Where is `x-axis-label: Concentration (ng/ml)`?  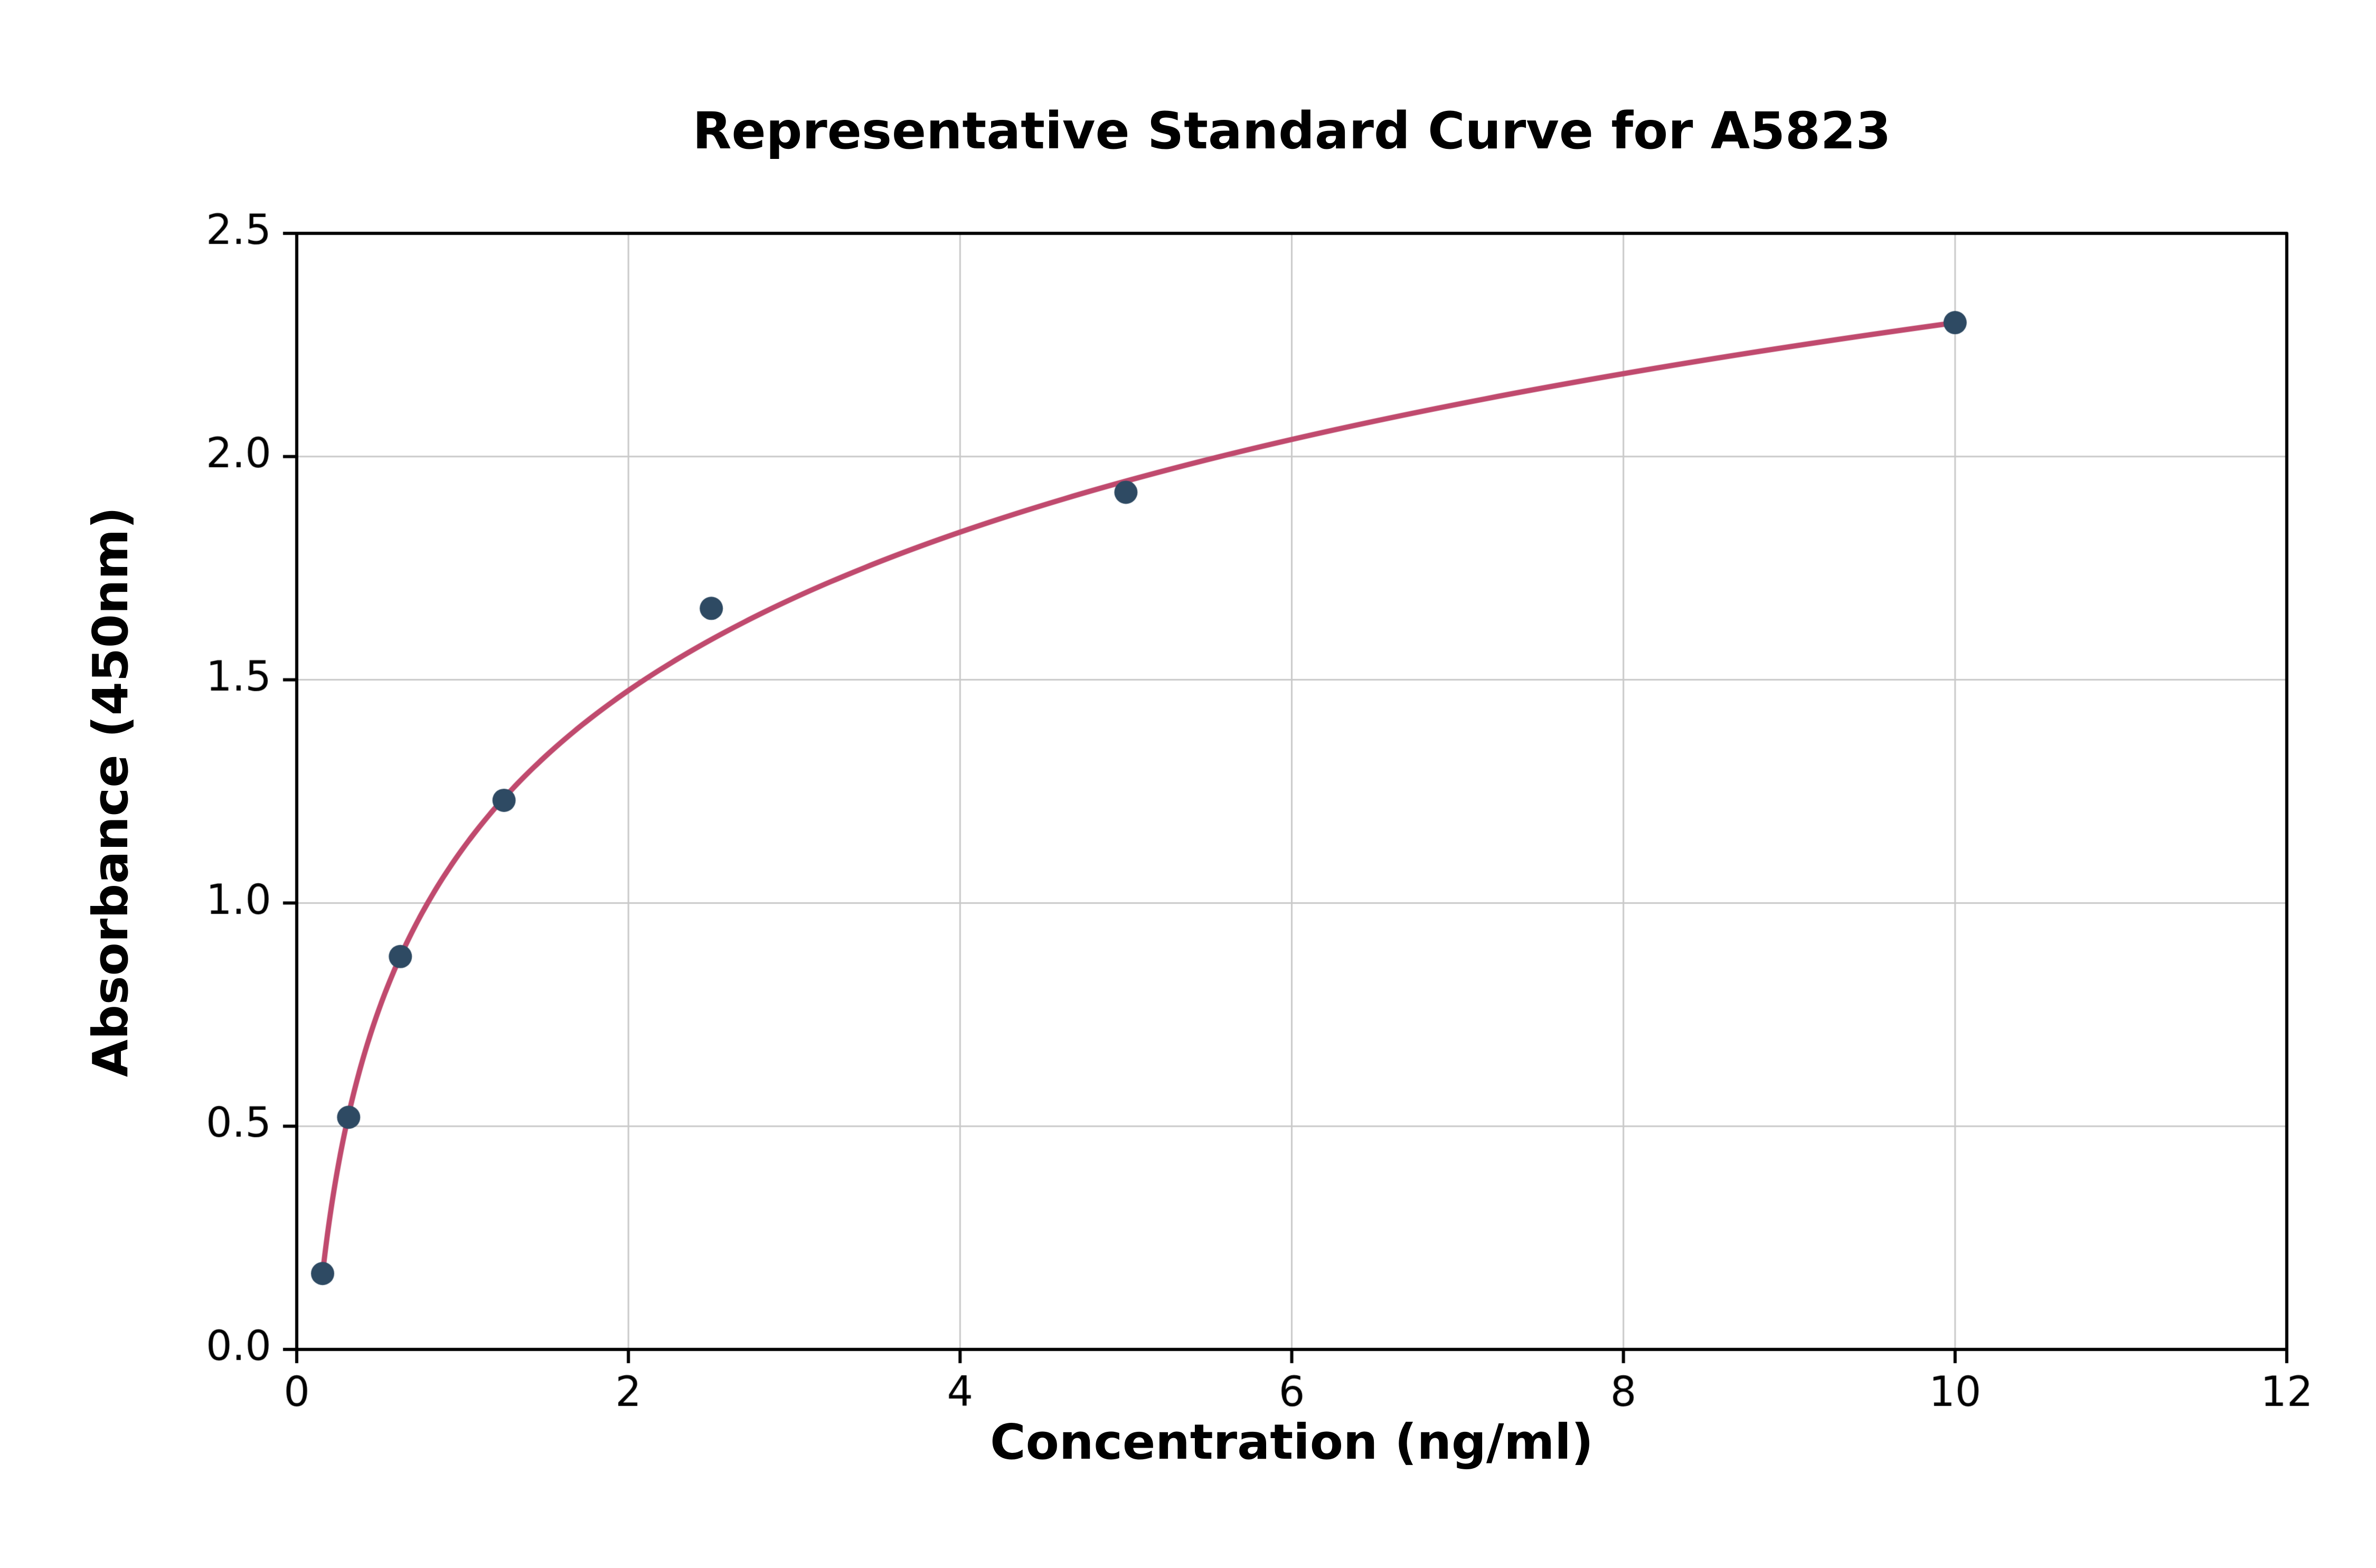 x-axis-label: Concentration (ng/ml) is located at coordinates (1292, 1442).